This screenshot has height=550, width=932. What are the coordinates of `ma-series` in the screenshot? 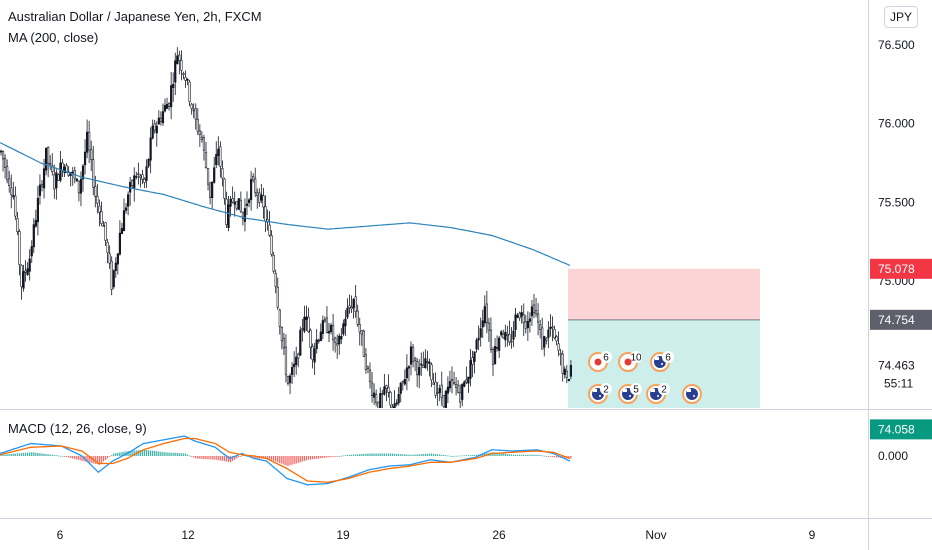 It's located at (285, 204).